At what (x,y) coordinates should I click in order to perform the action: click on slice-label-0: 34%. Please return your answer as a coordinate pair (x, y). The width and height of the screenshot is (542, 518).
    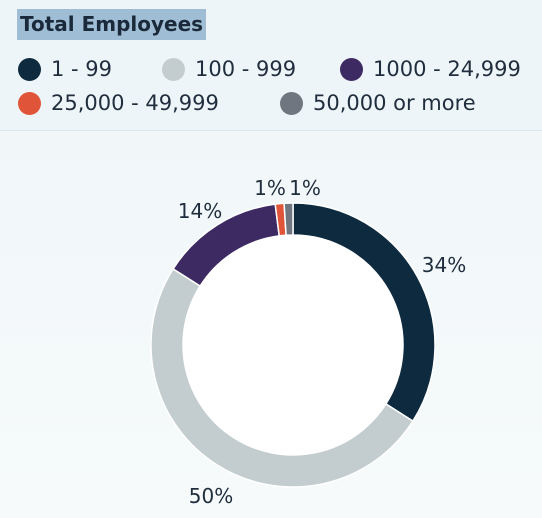
    Looking at the image, I should click on (444, 265).